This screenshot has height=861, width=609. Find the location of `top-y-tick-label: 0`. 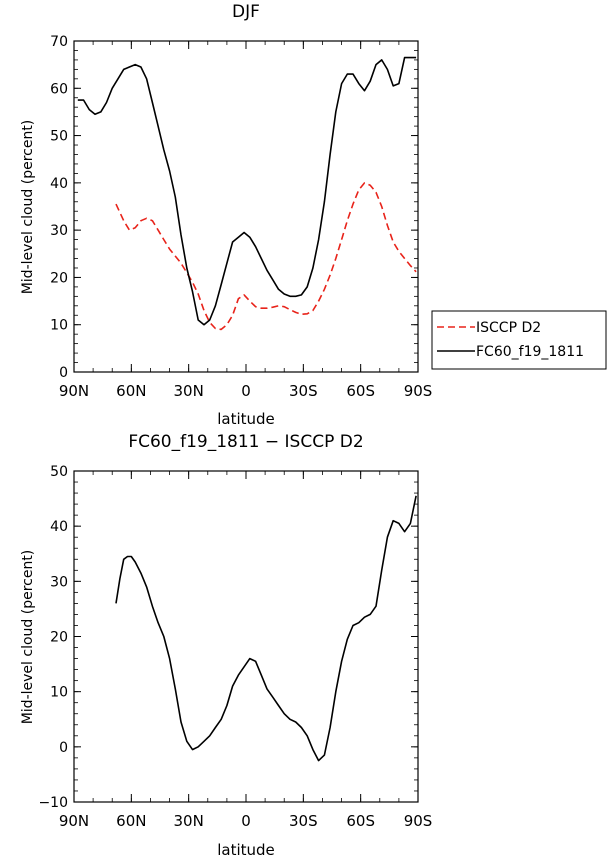

top-y-tick-label: 0 is located at coordinates (63, 373).